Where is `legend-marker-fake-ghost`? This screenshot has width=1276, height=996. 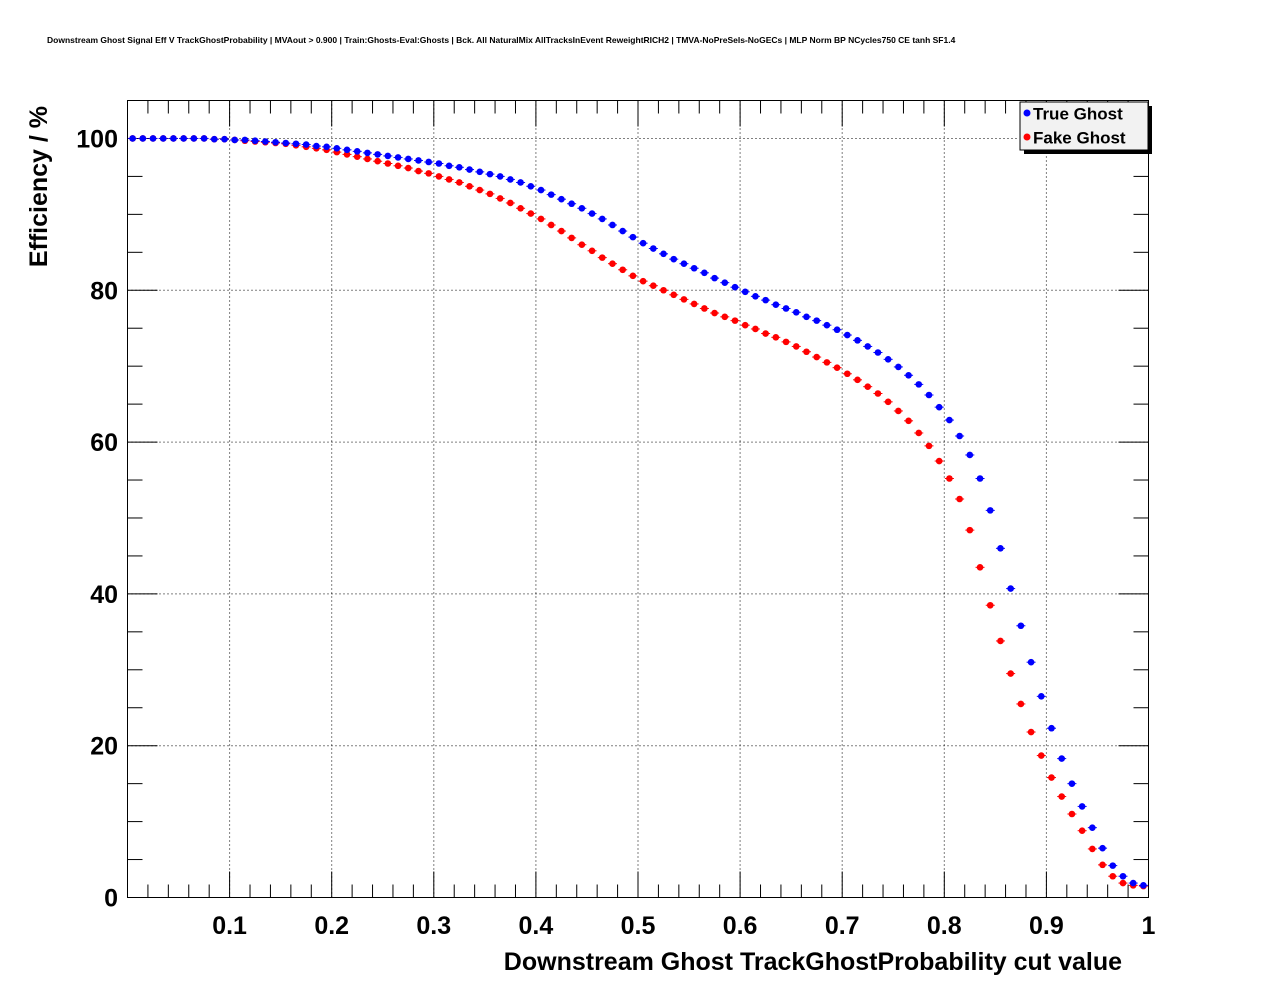 legend-marker-fake-ghost is located at coordinates (1027, 137).